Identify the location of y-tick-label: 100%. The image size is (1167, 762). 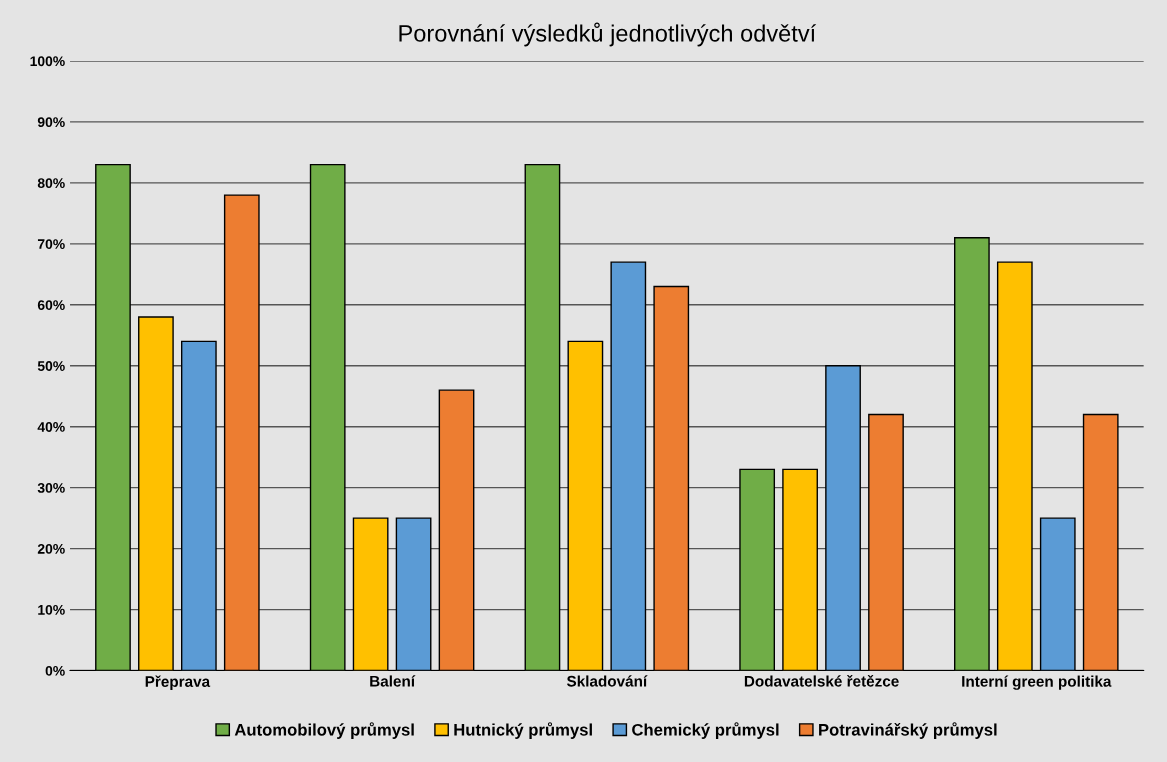
(47, 61).